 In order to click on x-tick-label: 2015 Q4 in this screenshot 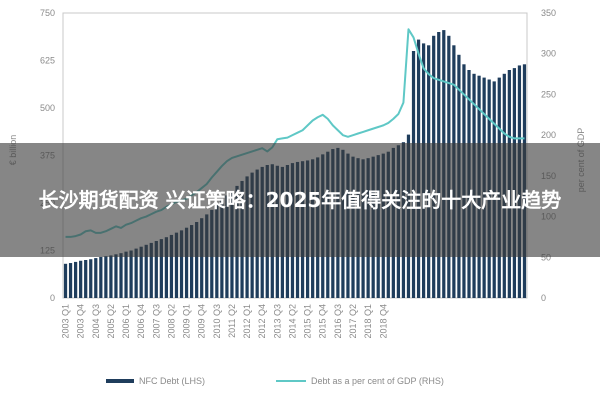, I will do `click(323, 321)`.